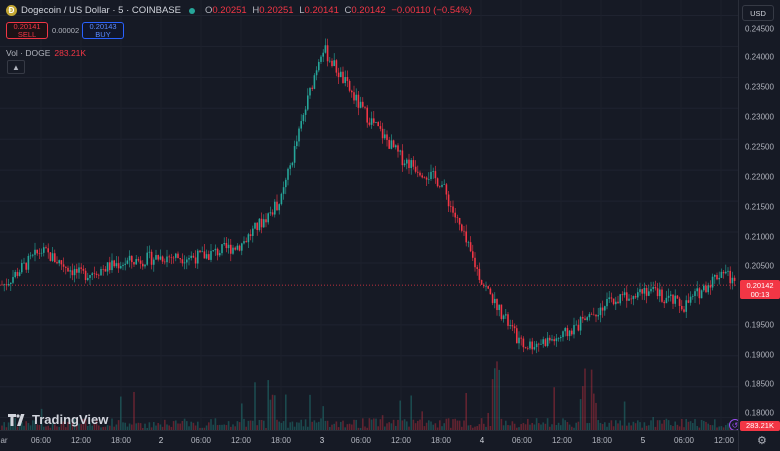 This screenshot has height=451, width=780. Describe the element at coordinates (762, 441) in the screenshot. I see `settings-icon: ⚙` at that location.